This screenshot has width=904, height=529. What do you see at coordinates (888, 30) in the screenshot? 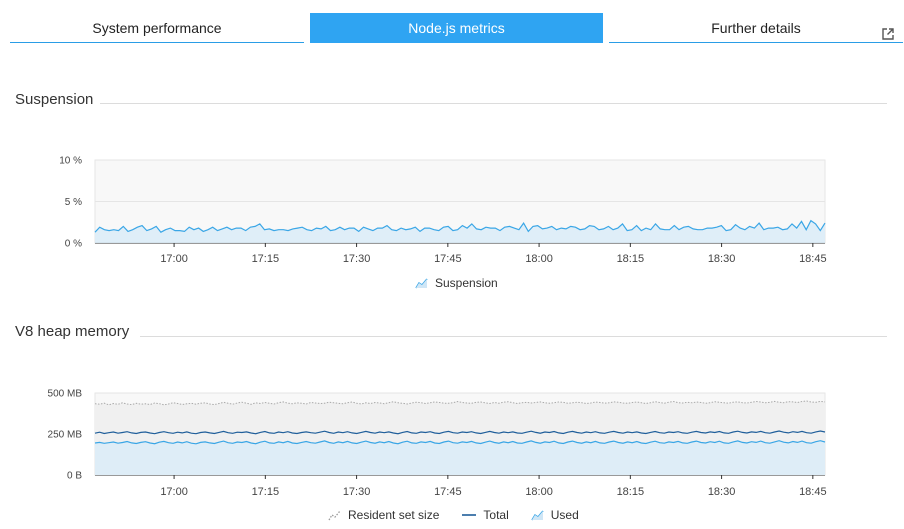
I see `external-link-icon` at bounding box center [888, 30].